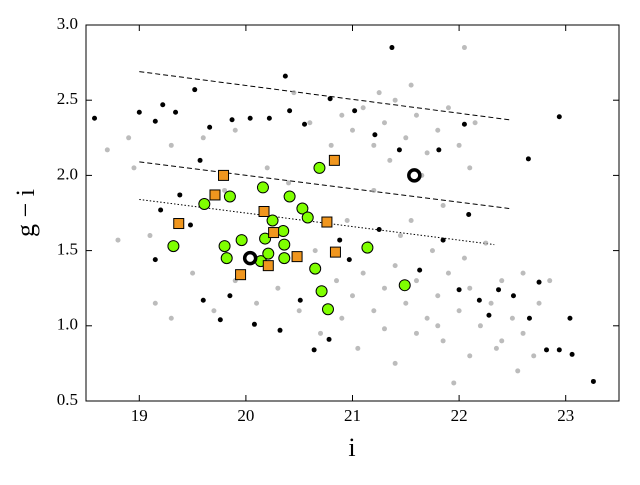 The width and height of the screenshot is (640, 485). Describe the element at coordinates (67, 98) in the screenshot. I see `y-tick-label: 2.5` at that location.